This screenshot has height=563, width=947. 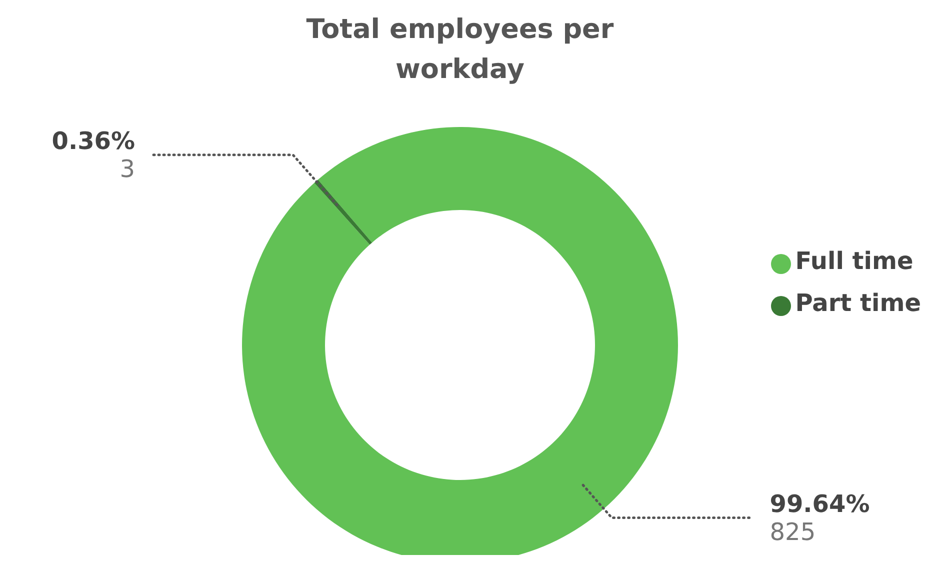 What do you see at coordinates (793, 532) in the screenshot?
I see `text: 825` at bounding box center [793, 532].